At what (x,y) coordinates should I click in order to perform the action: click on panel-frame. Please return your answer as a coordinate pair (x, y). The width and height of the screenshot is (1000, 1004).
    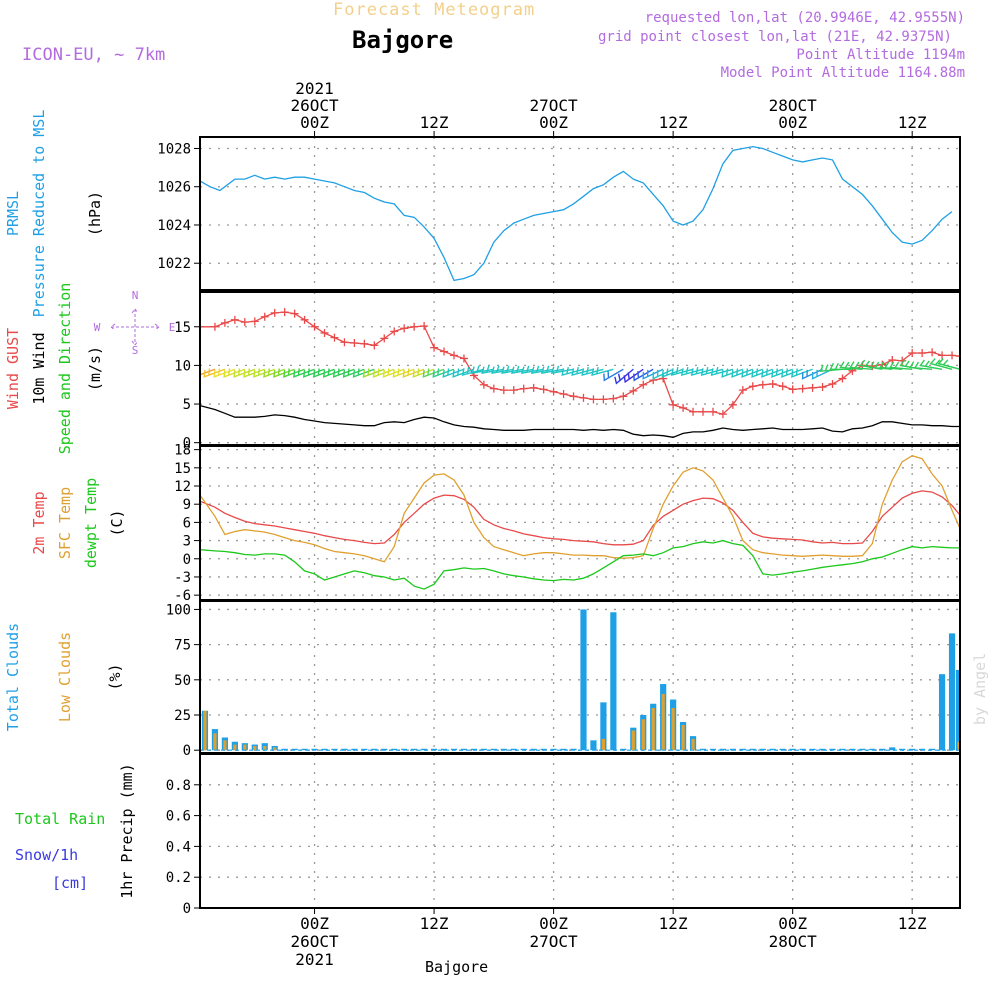
    Looking at the image, I should click on (580, 213).